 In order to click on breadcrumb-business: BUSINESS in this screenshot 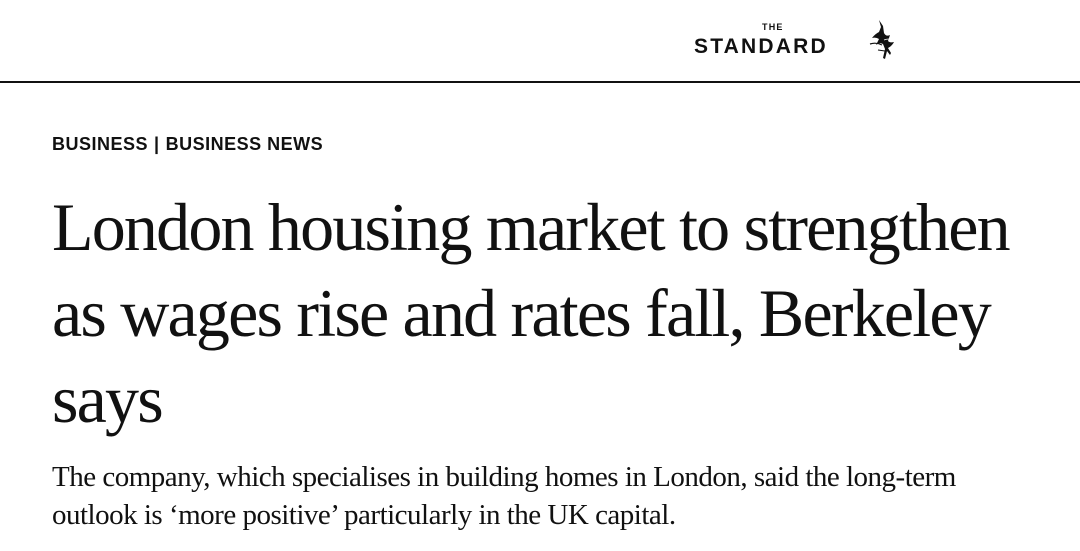, I will do `click(100, 144)`.